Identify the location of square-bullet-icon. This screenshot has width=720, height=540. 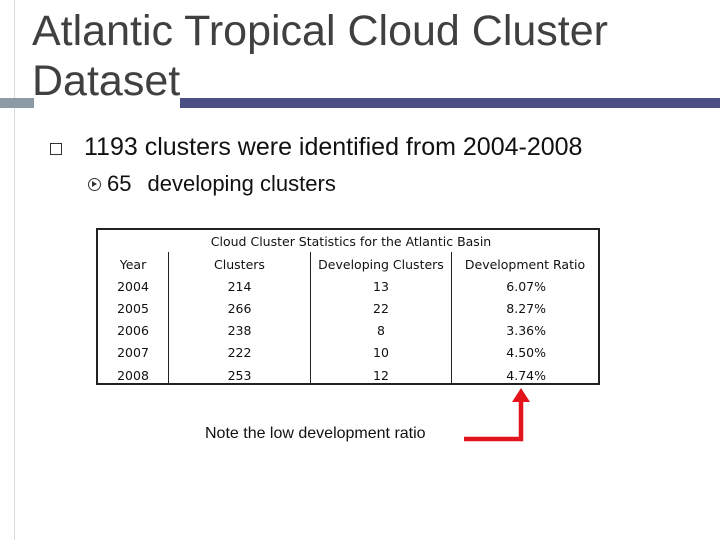
(56, 148).